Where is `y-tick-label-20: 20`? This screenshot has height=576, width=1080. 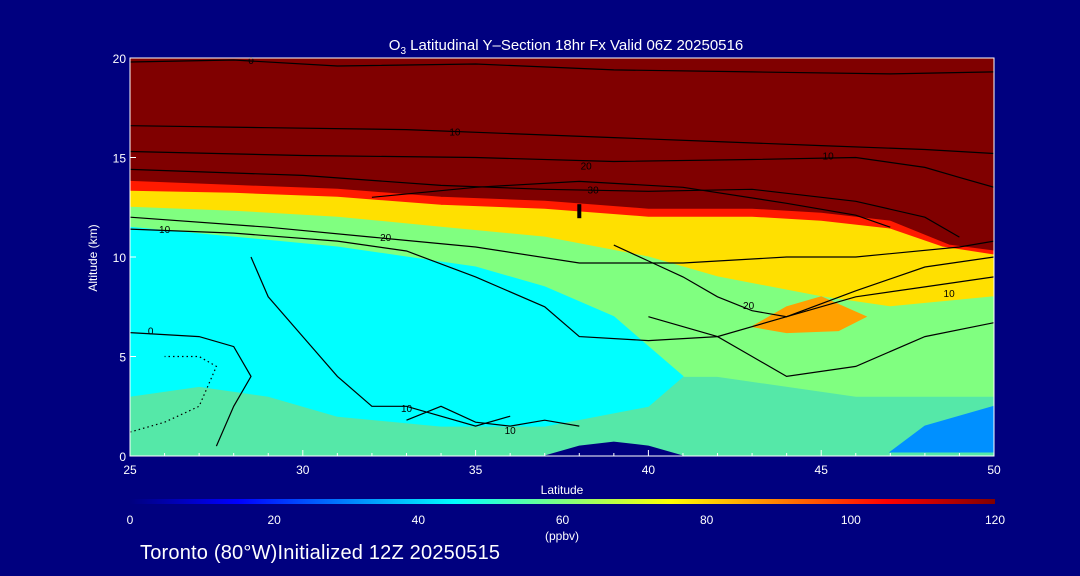
y-tick-label-20: 20 is located at coordinates (120, 59).